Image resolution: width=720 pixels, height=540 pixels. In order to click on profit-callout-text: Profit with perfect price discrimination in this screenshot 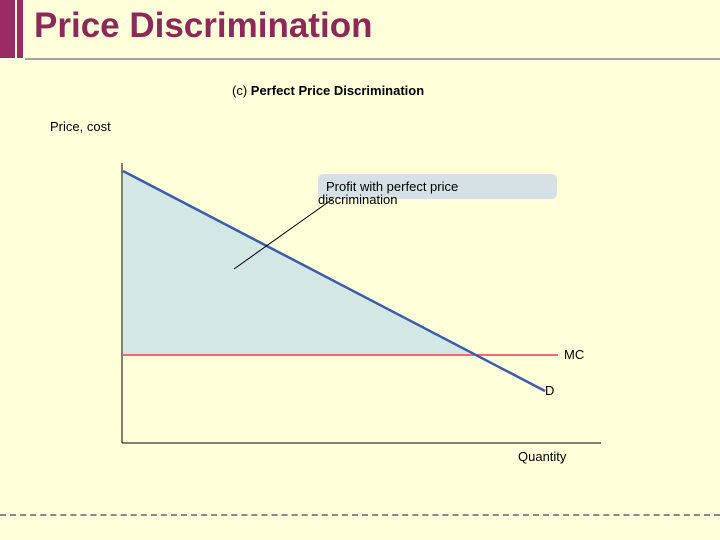, I will do `click(408, 193)`.